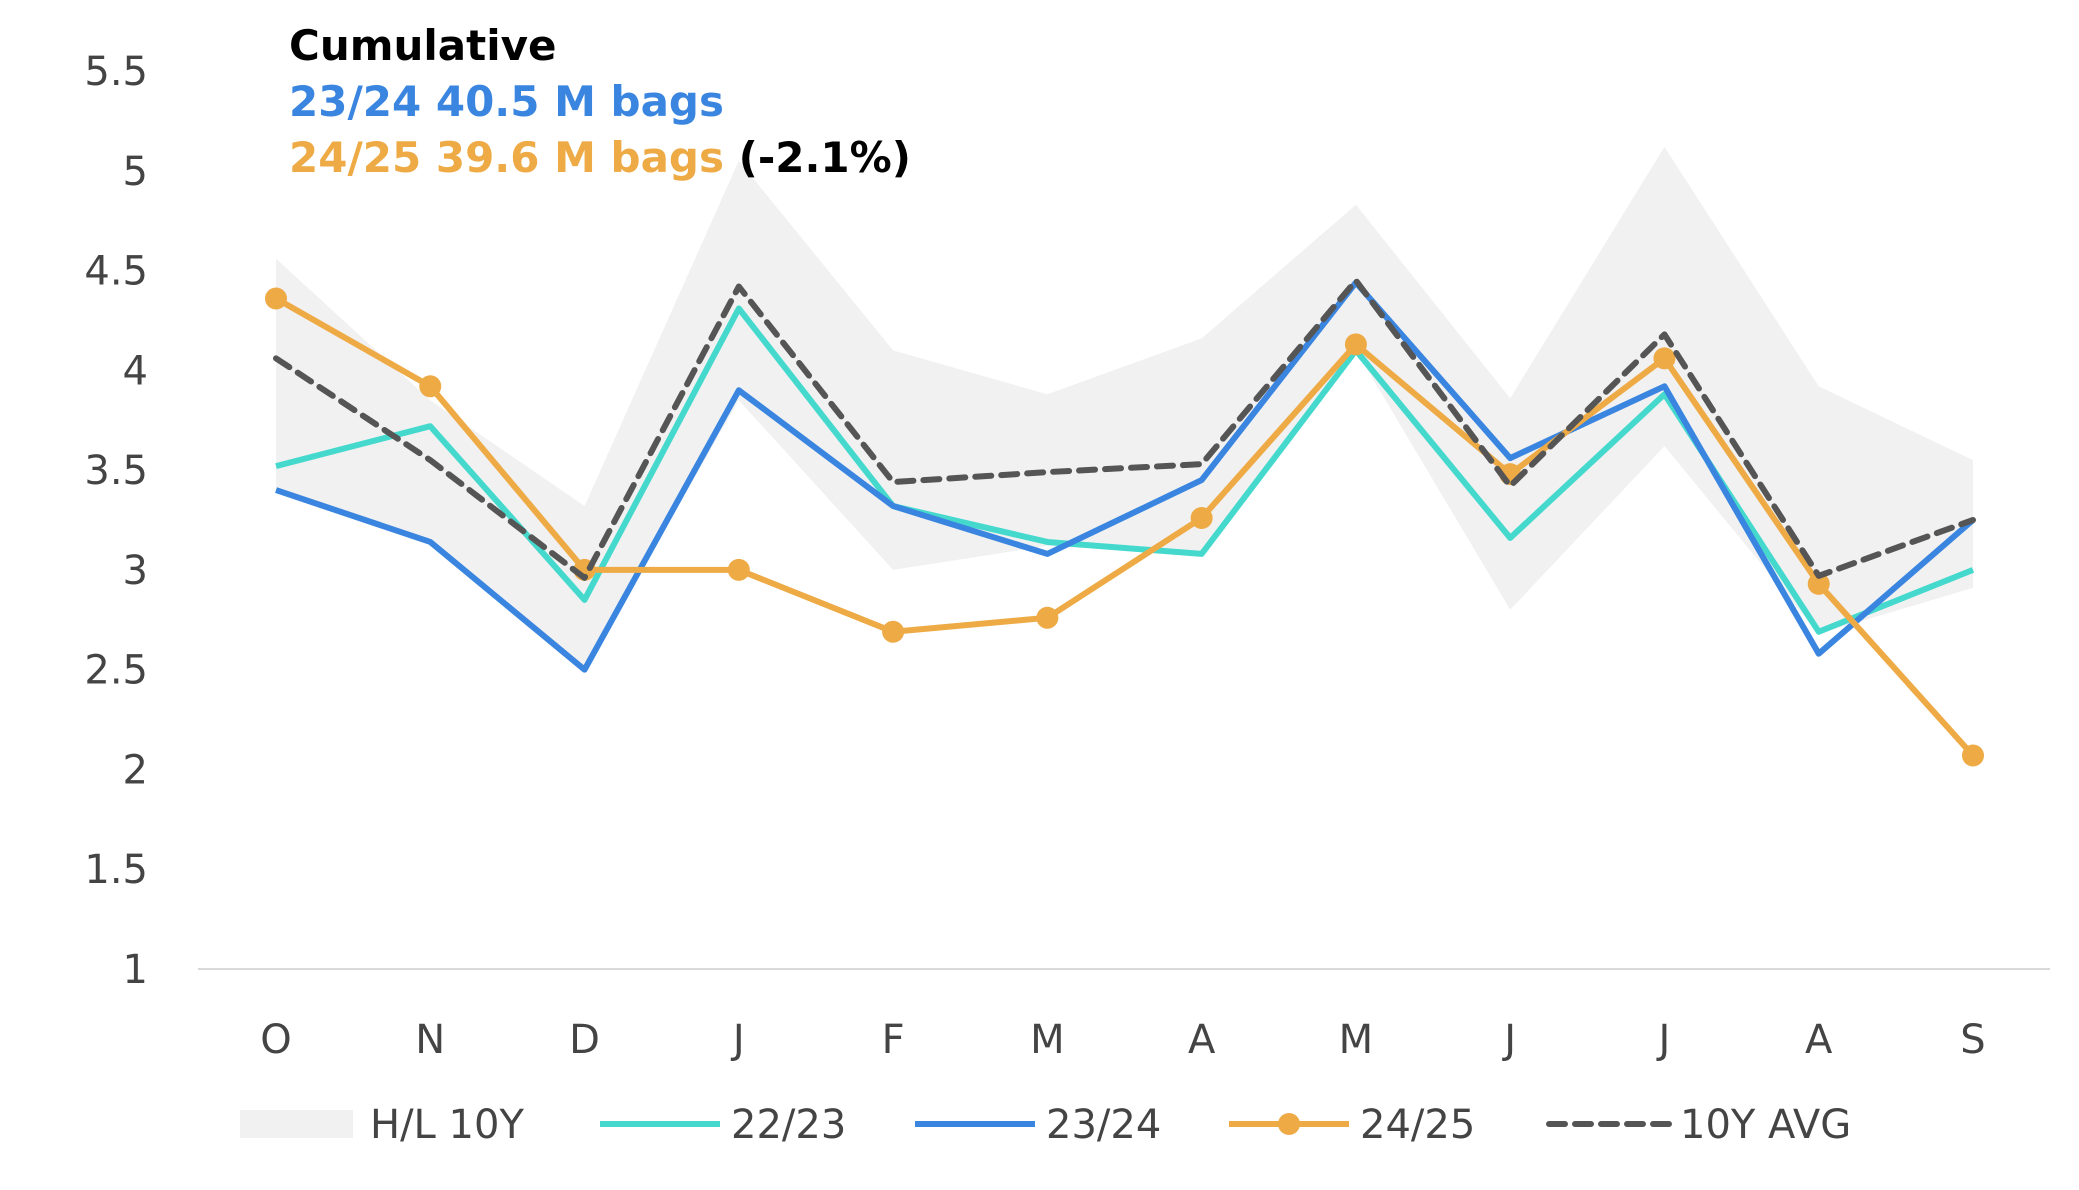 This screenshot has height=1190, width=2079. What do you see at coordinates (116, 471) in the screenshot?
I see `y-tick-label: 3.5` at bounding box center [116, 471].